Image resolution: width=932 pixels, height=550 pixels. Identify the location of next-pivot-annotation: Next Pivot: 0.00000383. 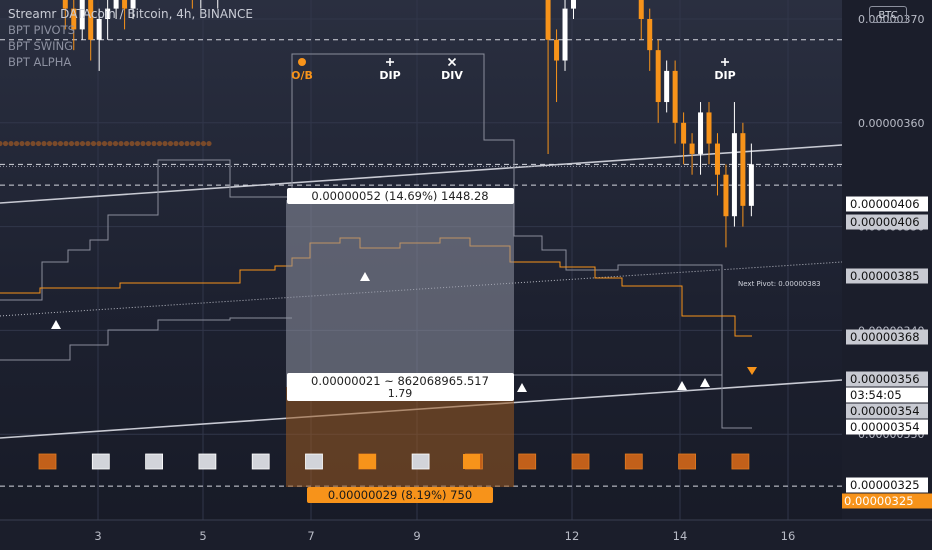
(779, 284).